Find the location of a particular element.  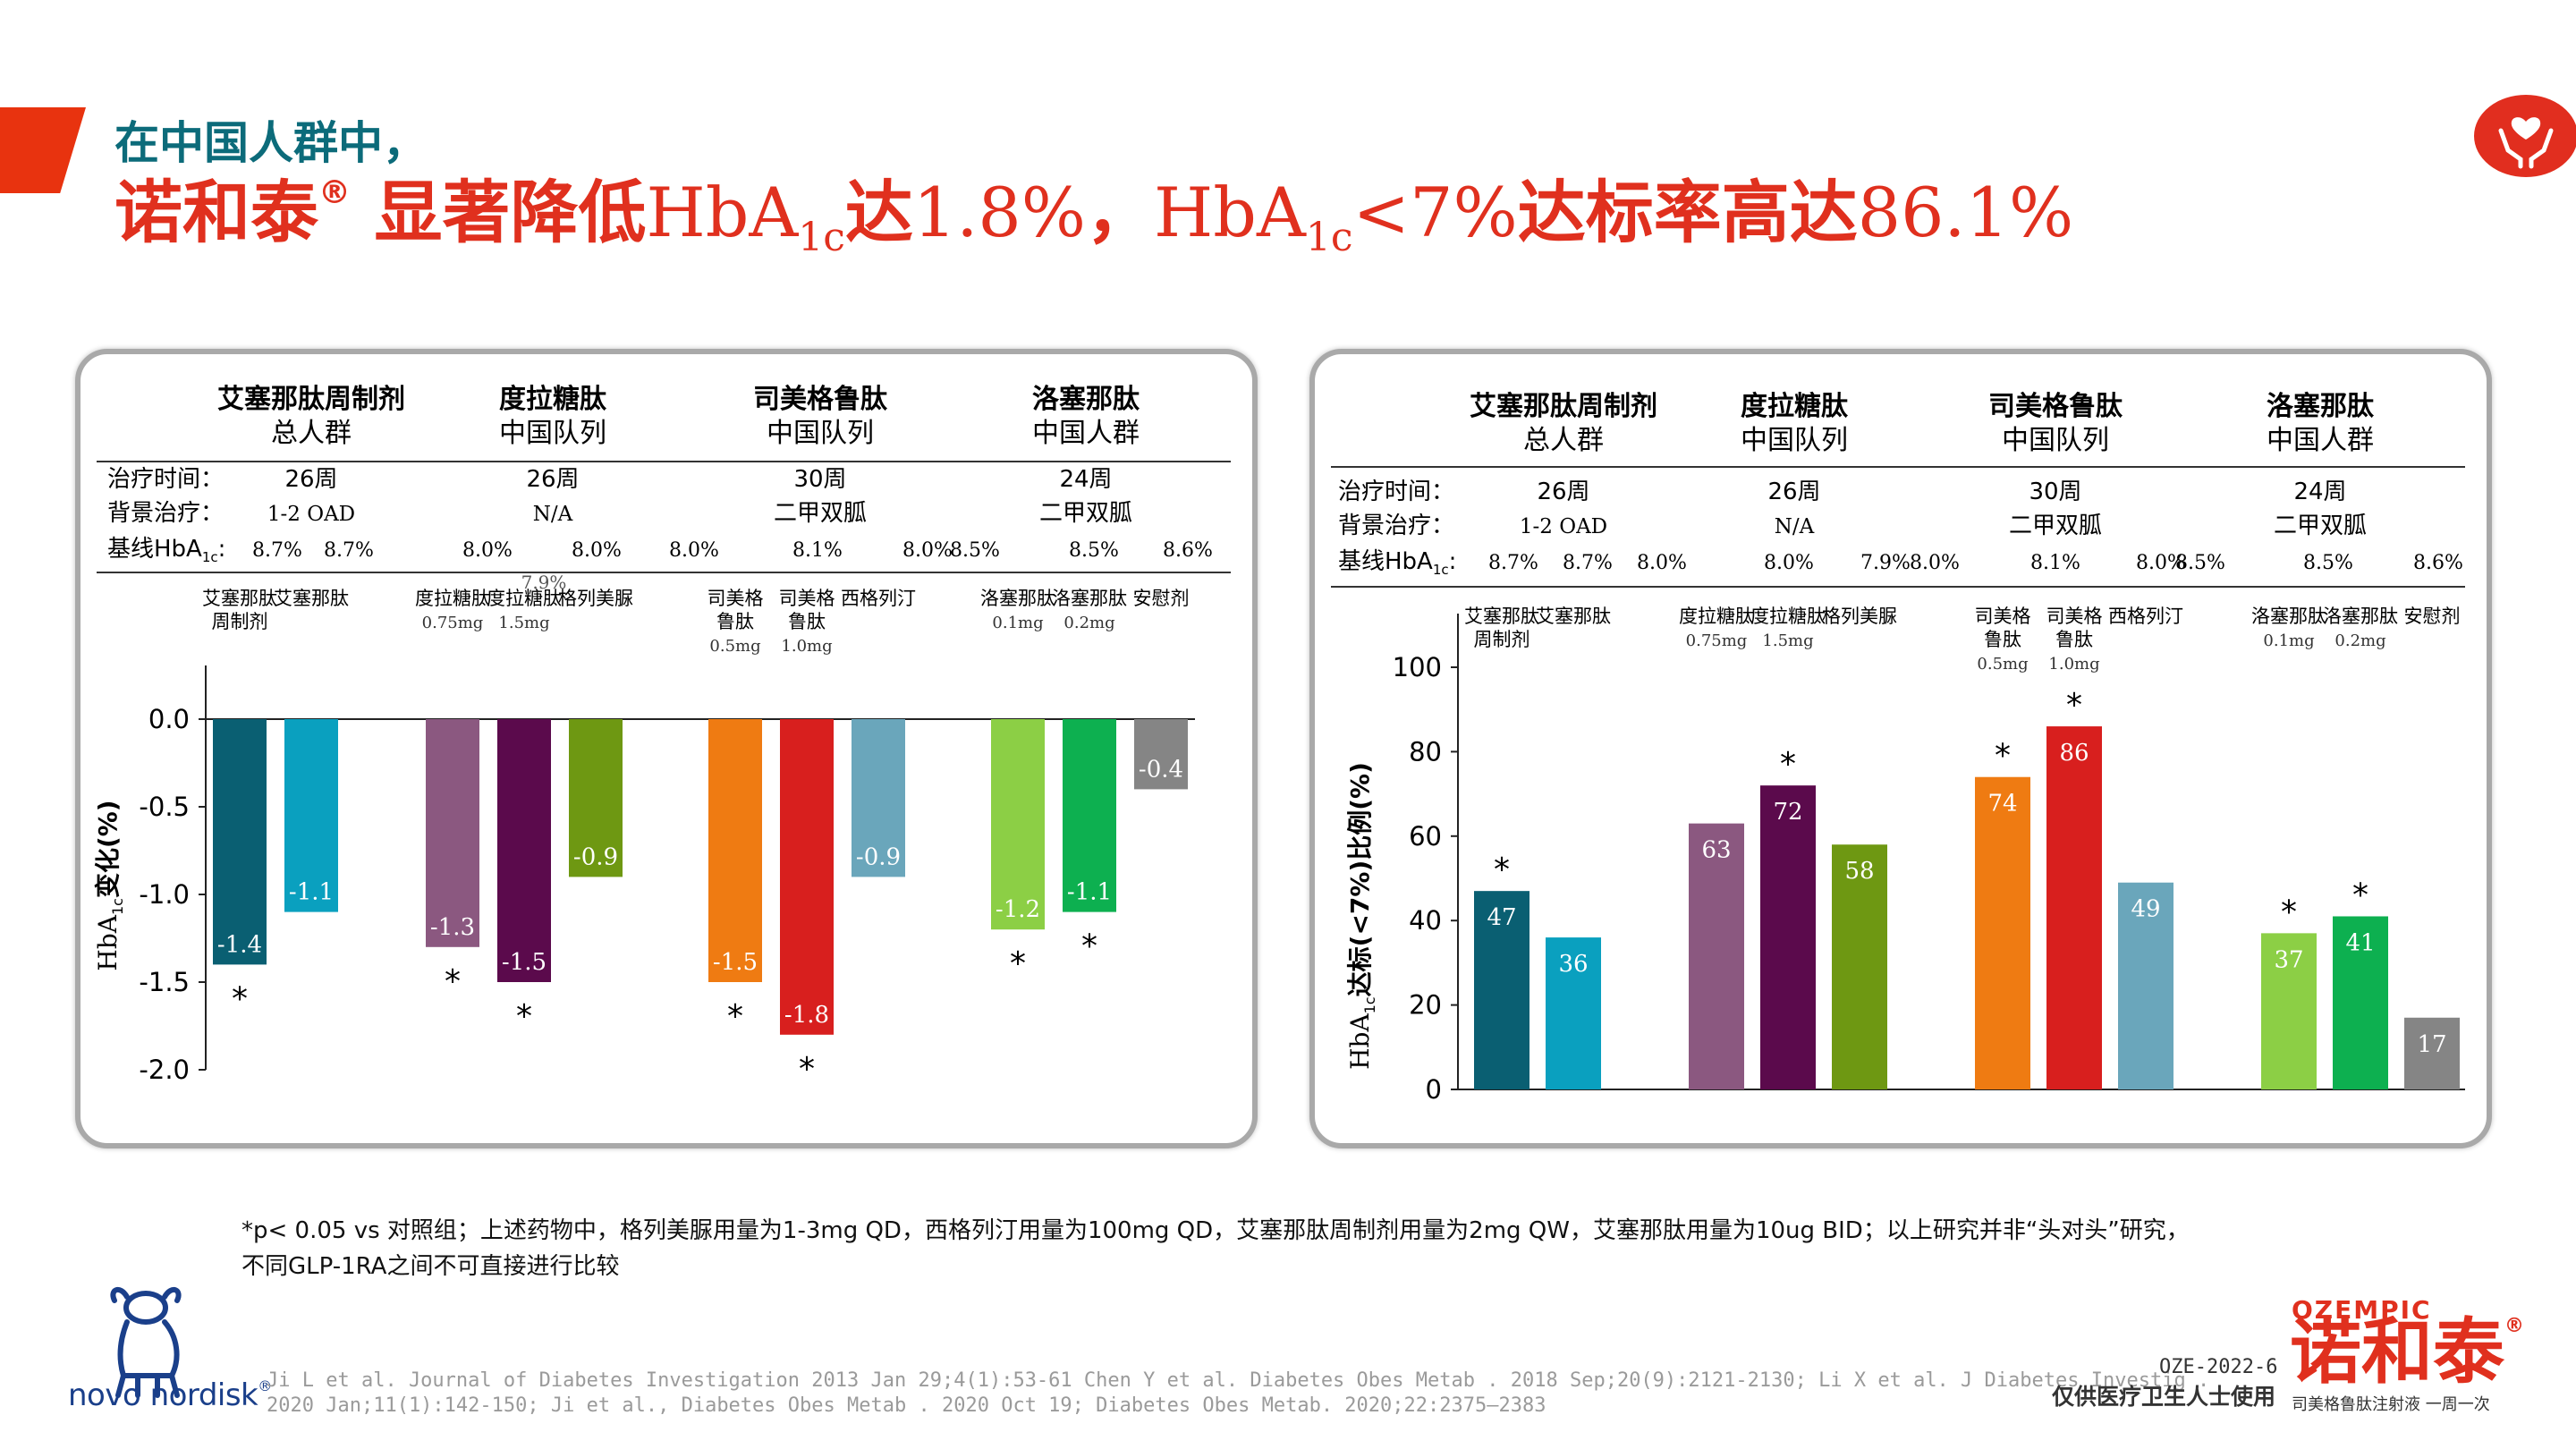

headline-part1: 显著降低 is located at coordinates (499, 212).